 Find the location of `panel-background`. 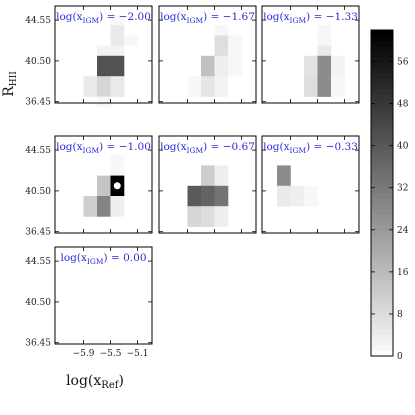

panel-background is located at coordinates (103, 295).